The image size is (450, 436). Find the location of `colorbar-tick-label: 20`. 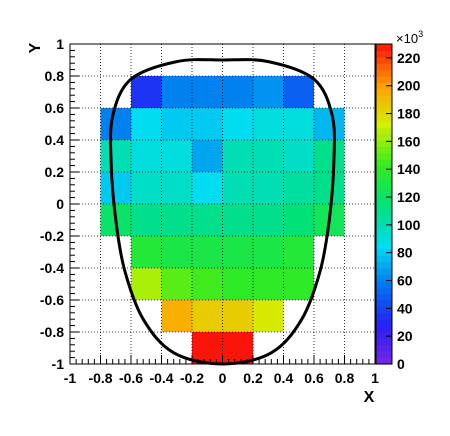

colorbar-tick-label: 20 is located at coordinates (405, 336).